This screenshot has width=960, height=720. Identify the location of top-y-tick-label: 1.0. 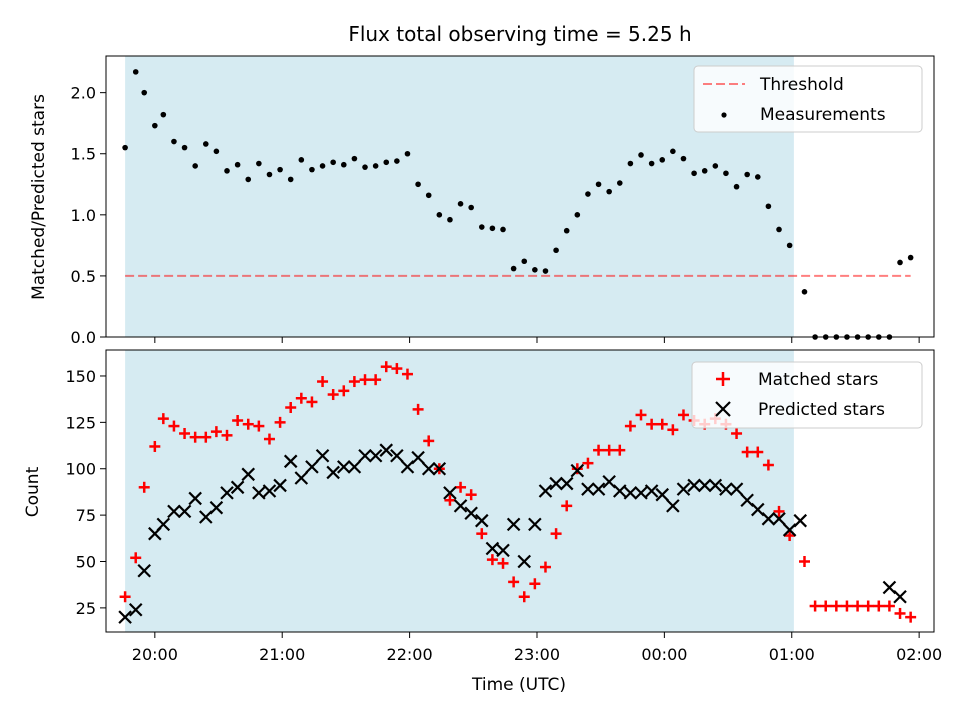
(83, 215).